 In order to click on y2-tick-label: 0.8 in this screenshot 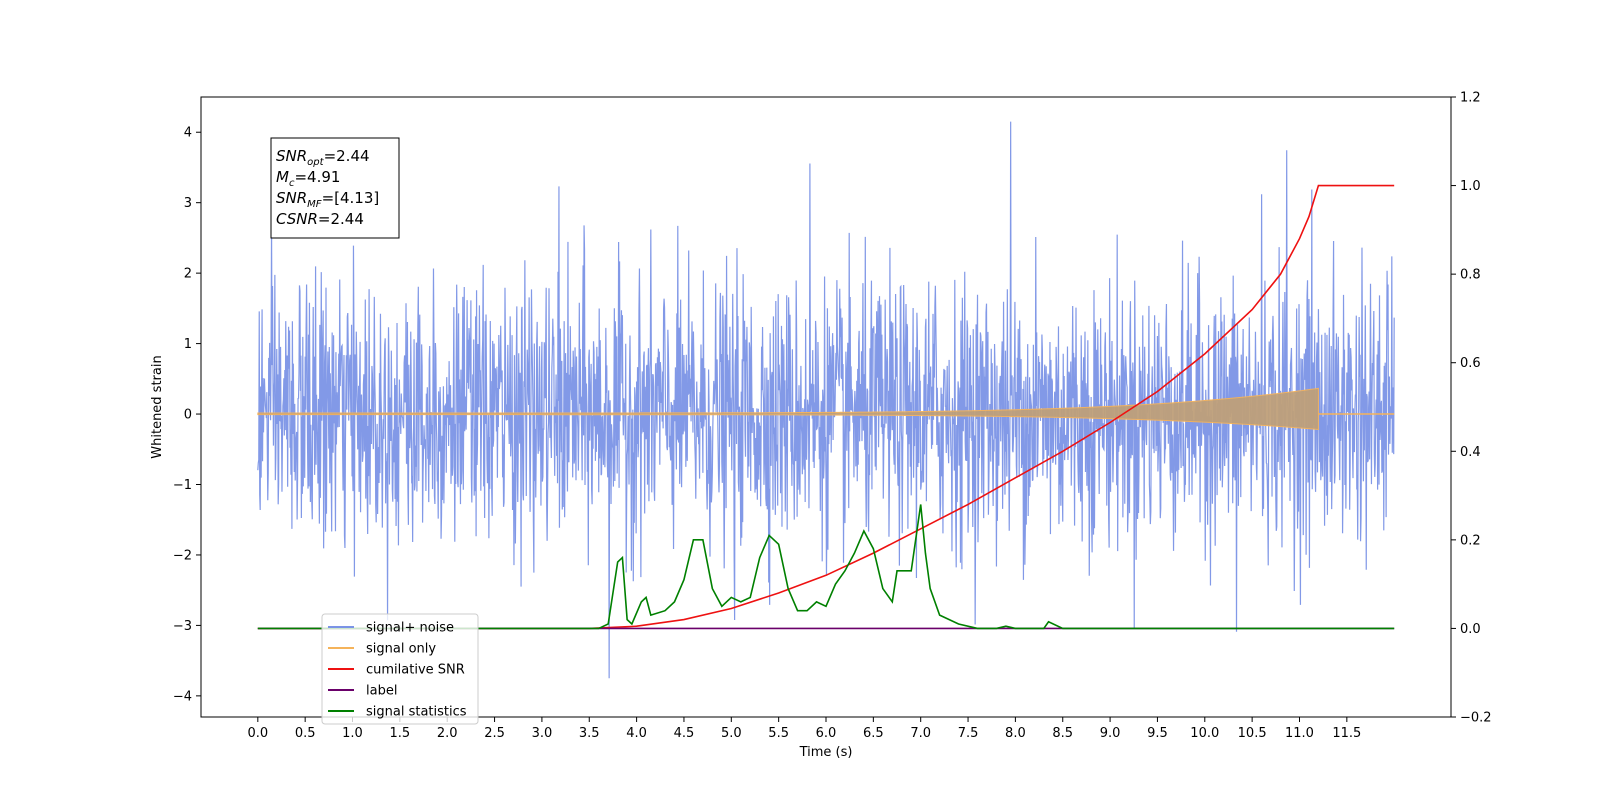, I will do `click(1470, 275)`.